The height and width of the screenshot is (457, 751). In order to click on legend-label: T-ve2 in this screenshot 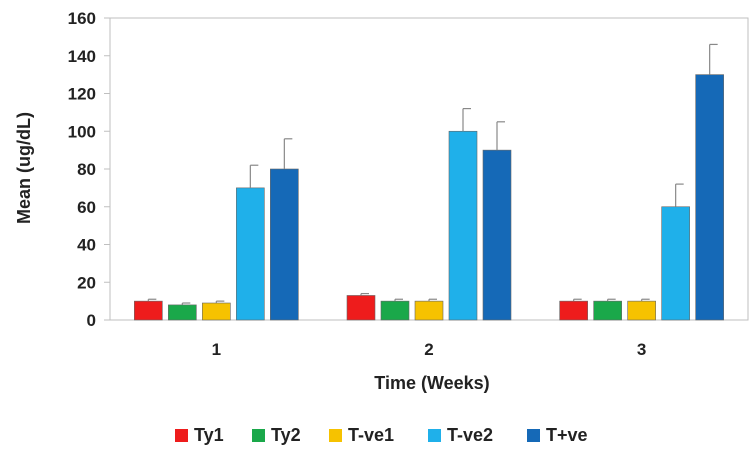, I will do `click(470, 435)`.